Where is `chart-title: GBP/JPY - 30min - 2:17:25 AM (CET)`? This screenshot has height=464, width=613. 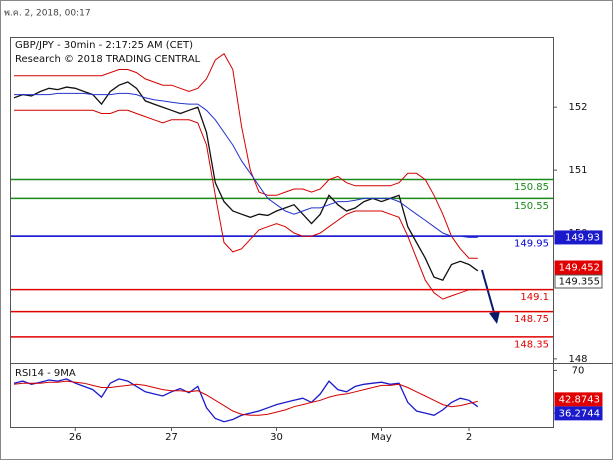 chart-title: GBP/JPY - 30min - 2:17:25 AM (CET) is located at coordinates (104, 45).